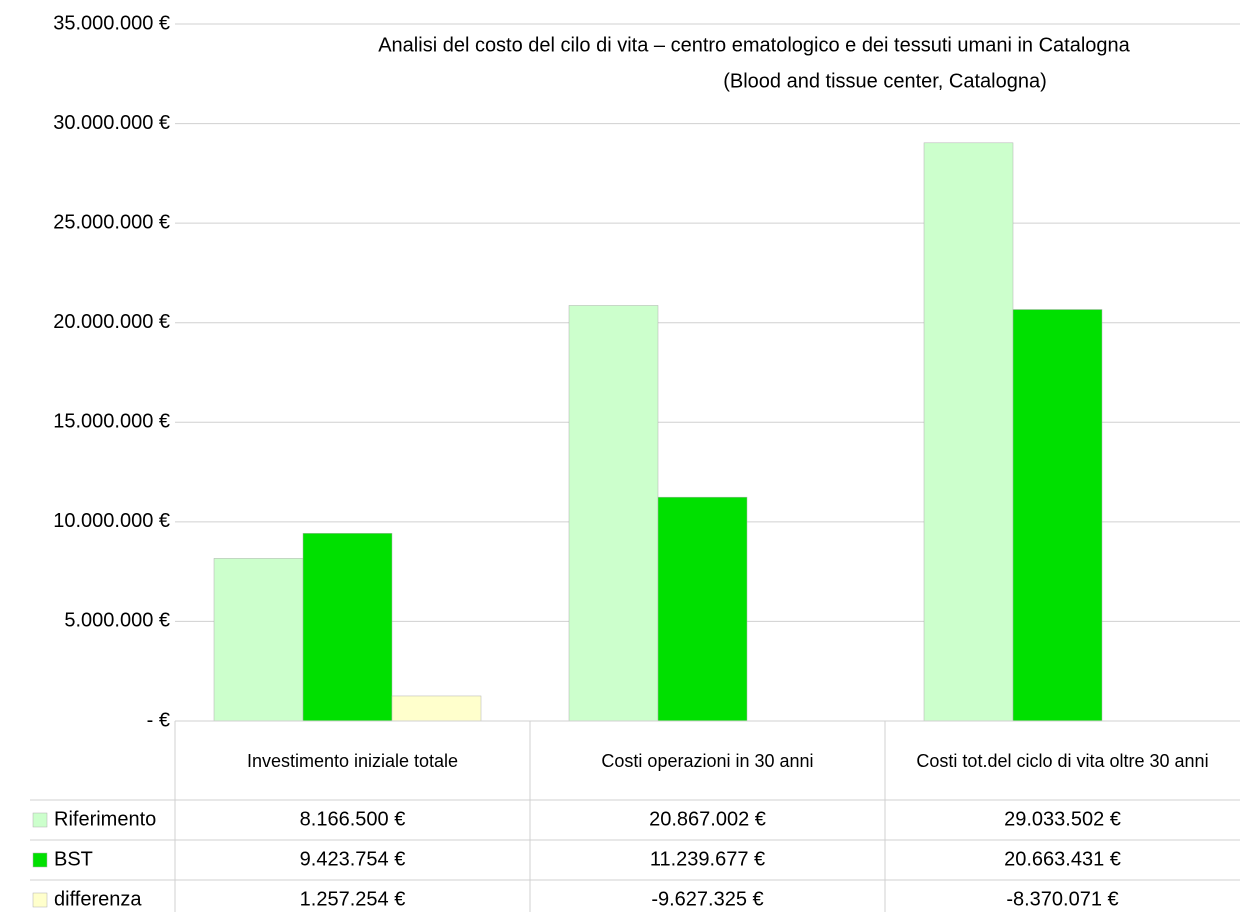 This screenshot has height=912, width=1254. I want to click on x-tick-label: Costi operazioni in 30 anni, so click(707, 761).